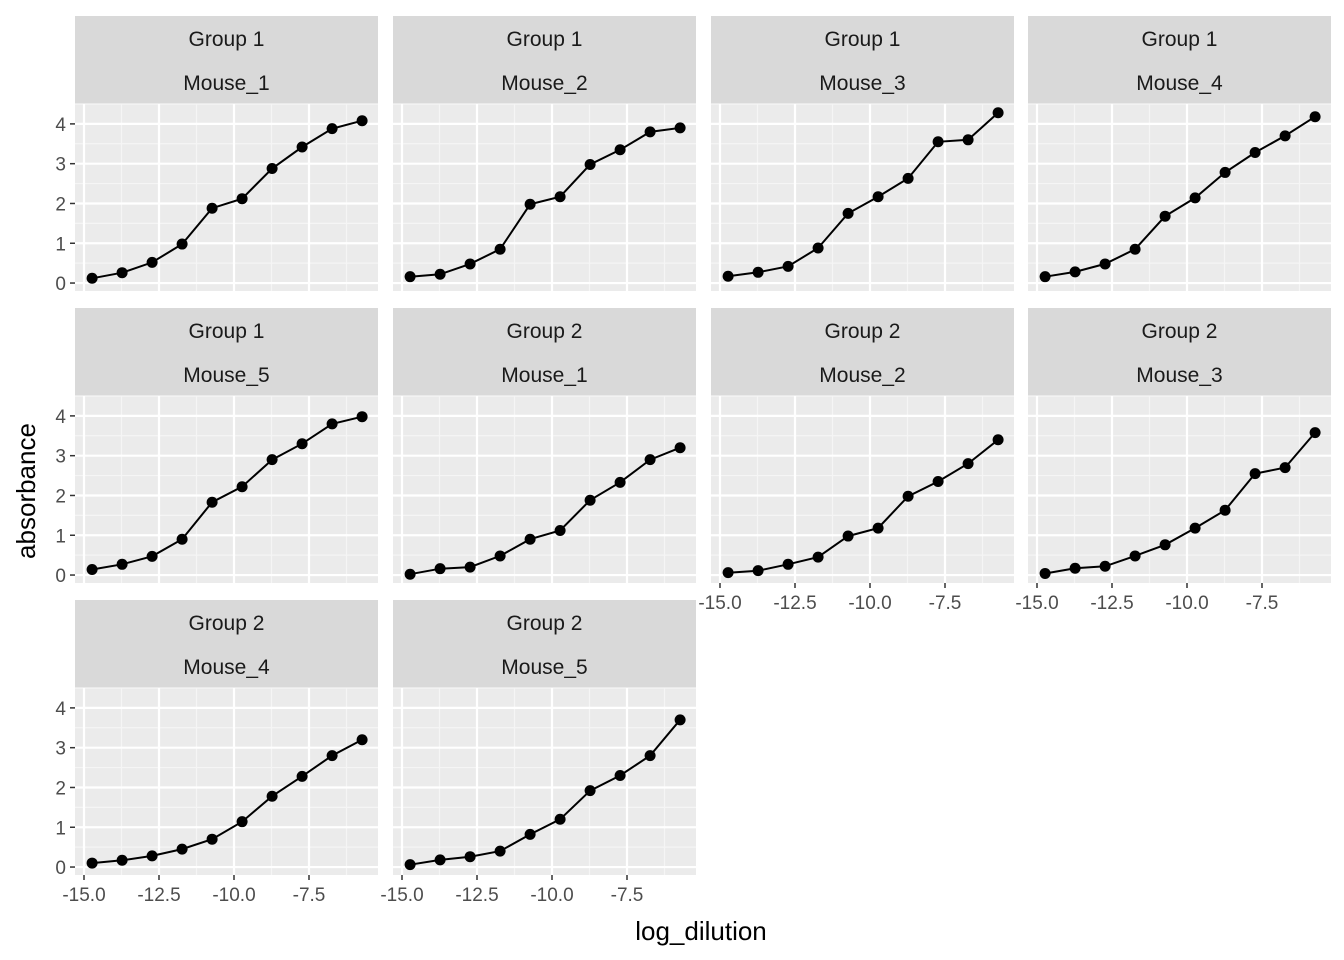 The width and height of the screenshot is (1344, 960). What do you see at coordinates (1179, 375) in the screenshot?
I see `strip-mouse-label: Mouse_3` at bounding box center [1179, 375].